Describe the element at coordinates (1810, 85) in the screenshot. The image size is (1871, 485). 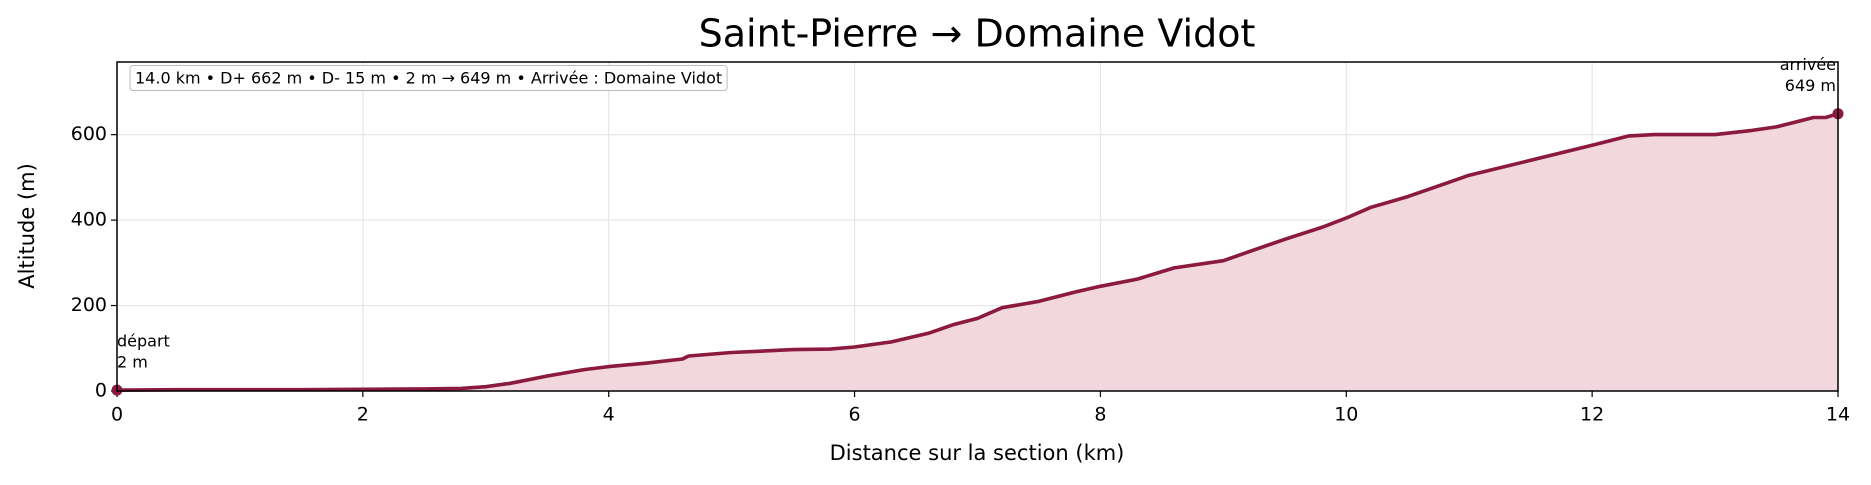
I see `end-label: 649 m` at that location.